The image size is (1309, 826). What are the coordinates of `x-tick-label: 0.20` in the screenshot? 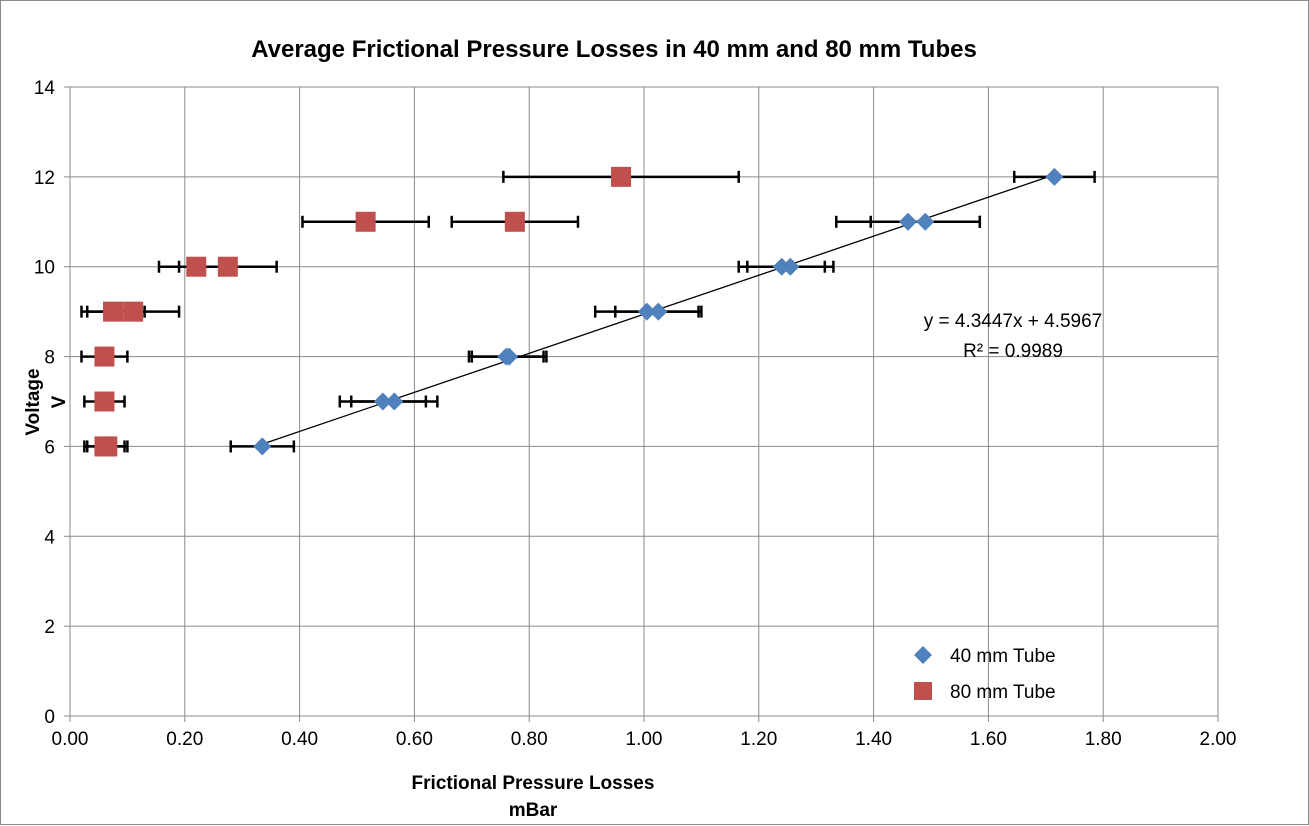 It's located at (184, 739).